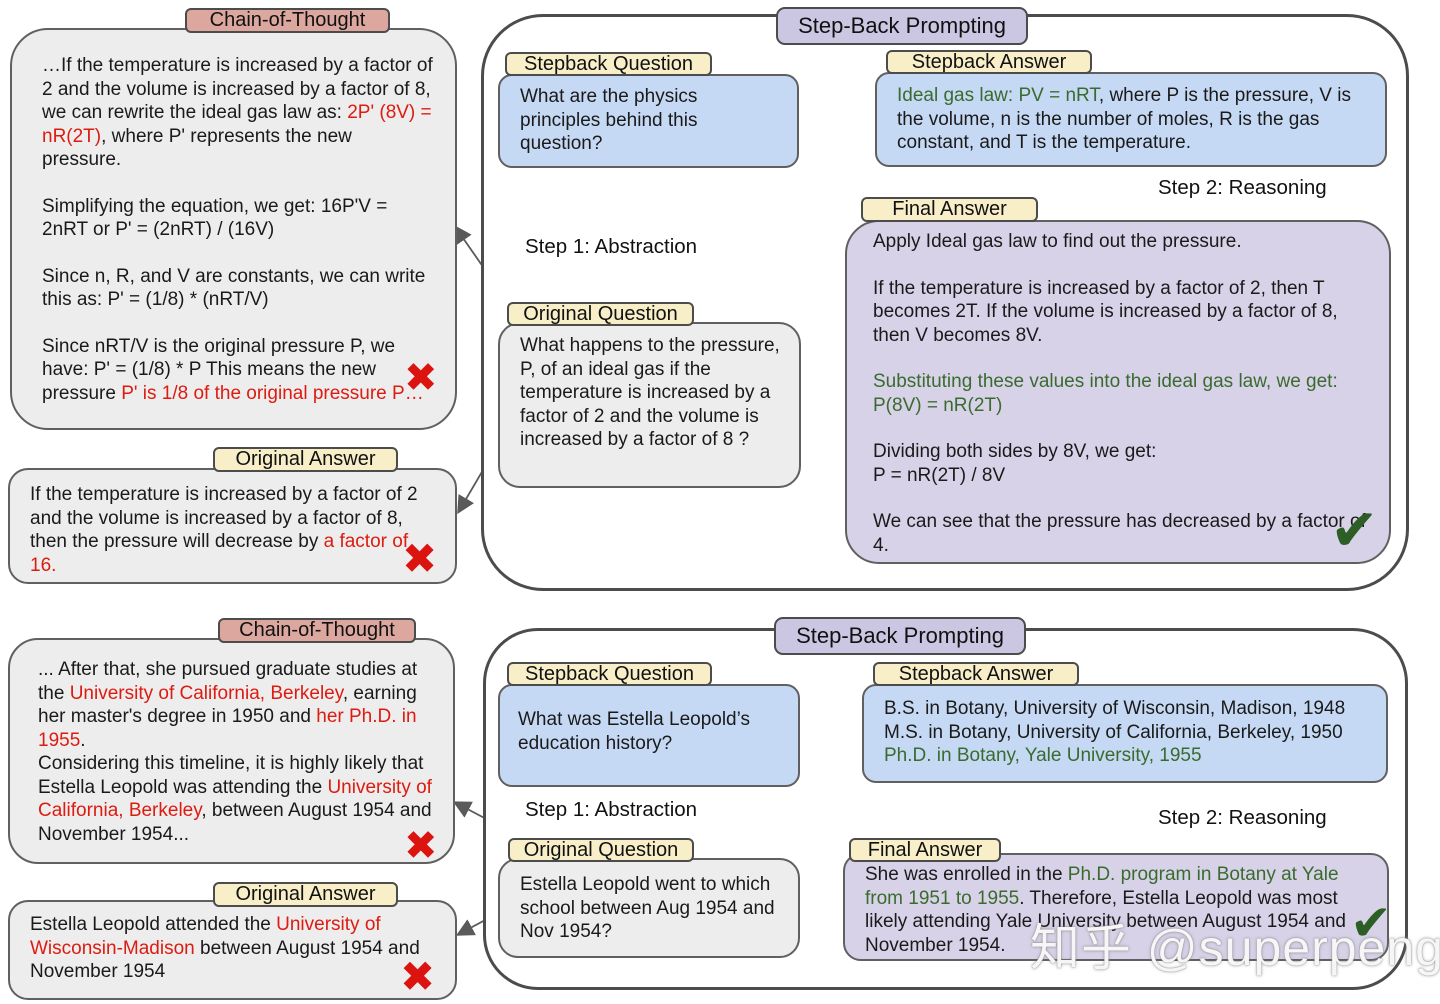 The width and height of the screenshot is (1440, 1004). Describe the element at coordinates (317, 630) in the screenshot. I see `cot-label-bottom: Chain-of-Thought` at that location.